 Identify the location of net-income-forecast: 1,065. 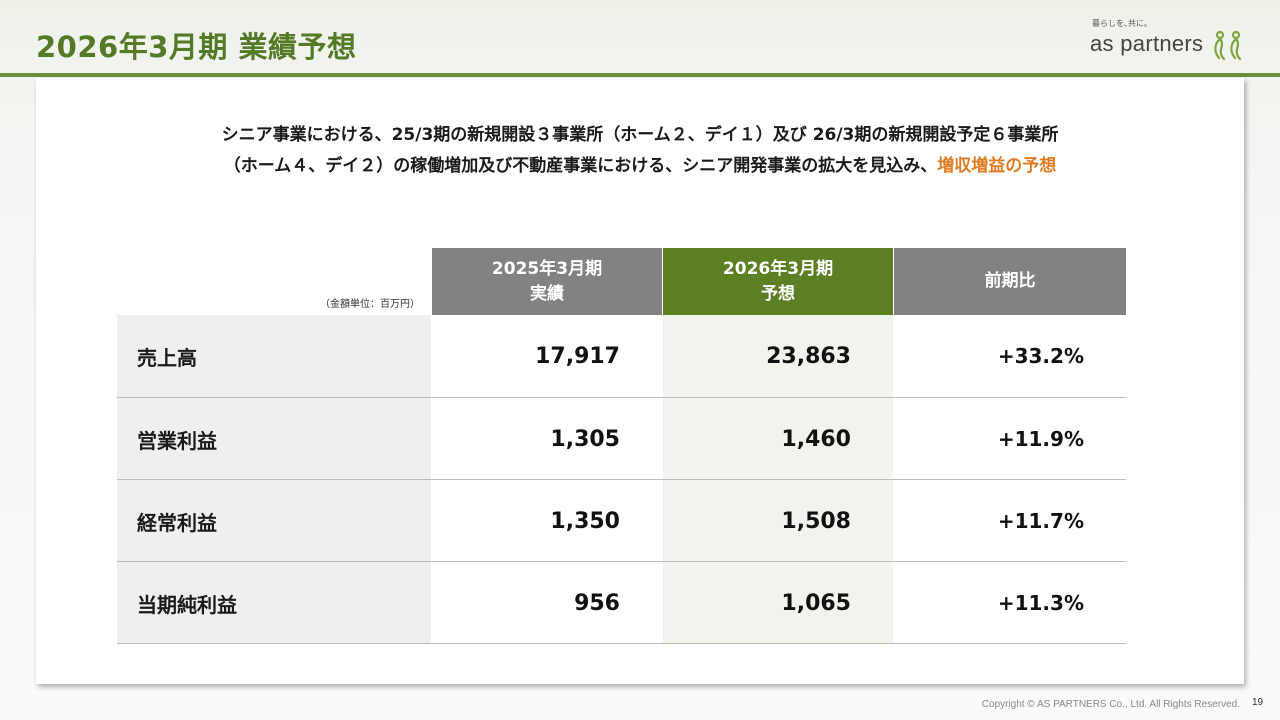
(816, 603).